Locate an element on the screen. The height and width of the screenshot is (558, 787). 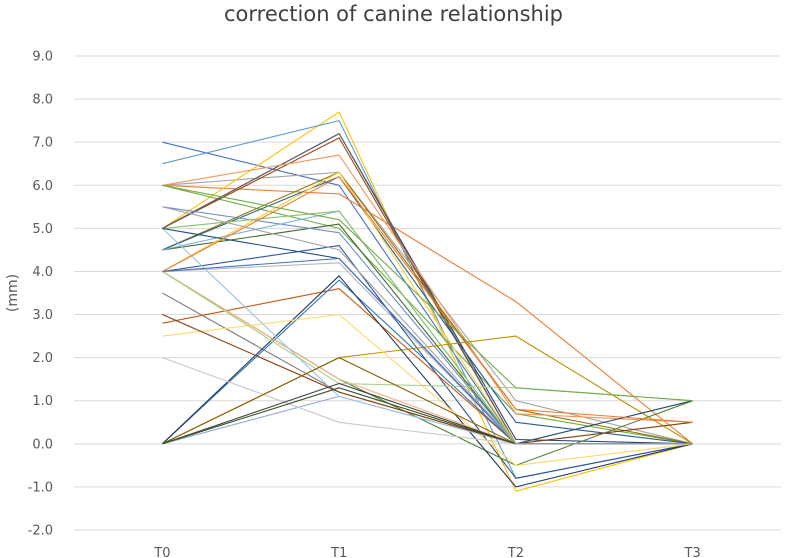
x-tick-label: T3 is located at coordinates (692, 552).